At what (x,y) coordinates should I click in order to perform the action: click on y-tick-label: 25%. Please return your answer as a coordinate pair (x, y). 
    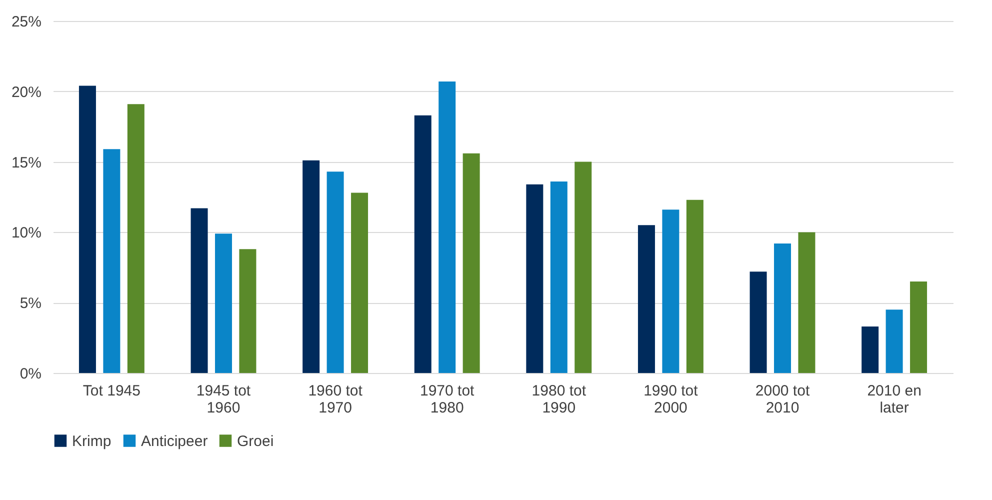
    Looking at the image, I should click on (26, 22).